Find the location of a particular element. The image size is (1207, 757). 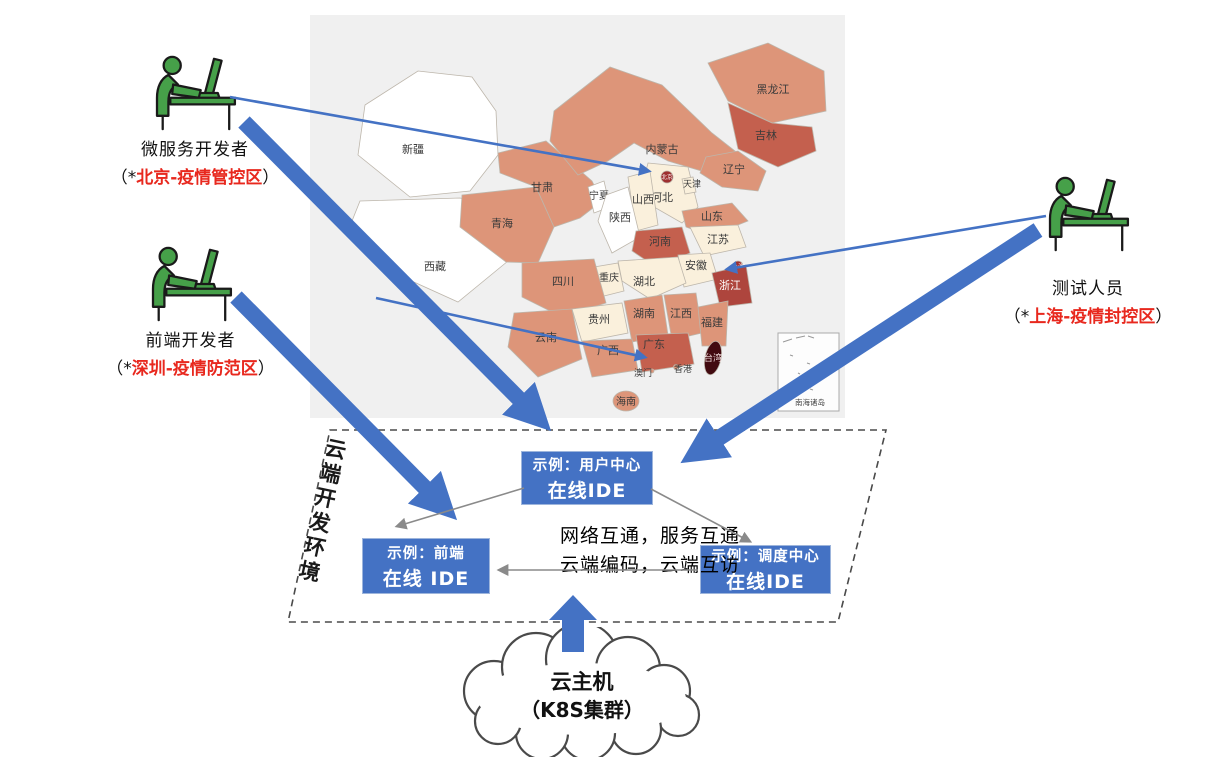

province-label: 湖南 is located at coordinates (644, 313).